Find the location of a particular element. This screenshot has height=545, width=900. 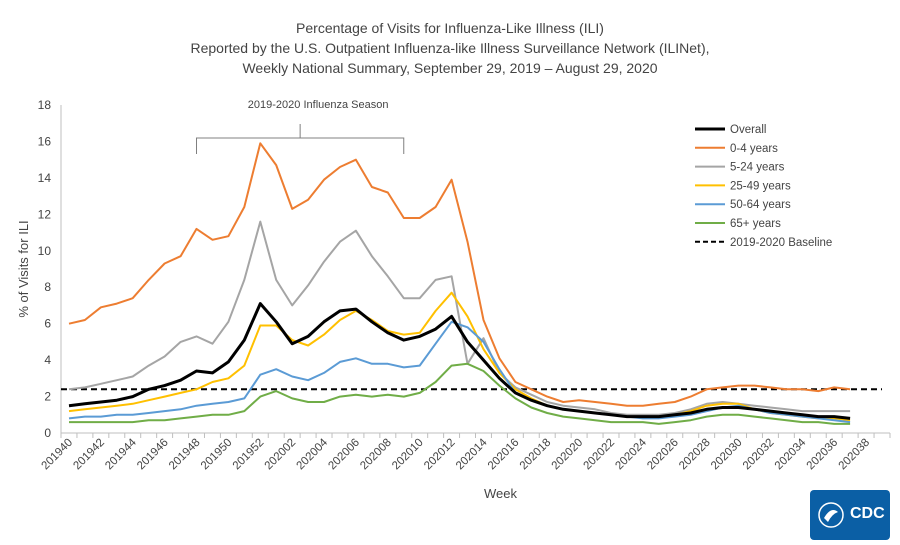

season-annotation: 2019-2020 Influenza Season is located at coordinates (318, 105).